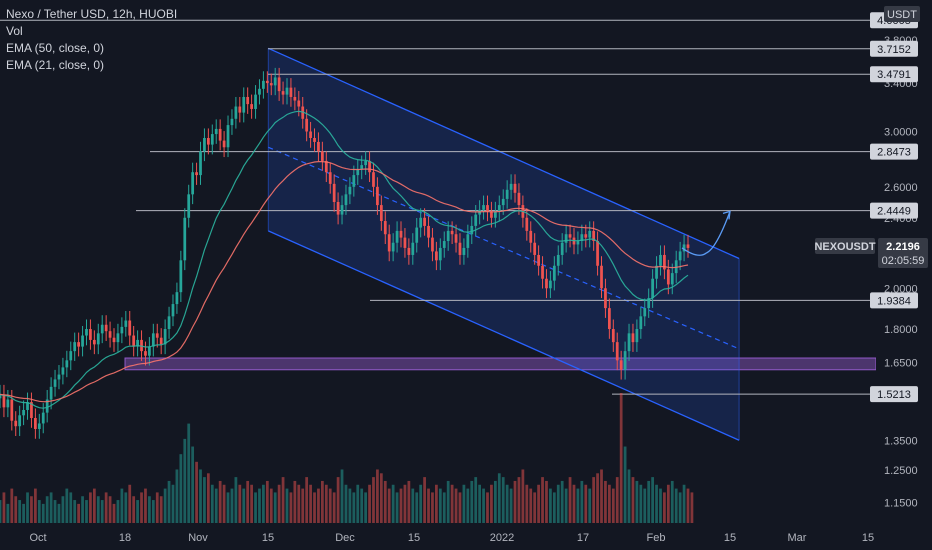 The image size is (932, 550). Describe the element at coordinates (844, 247) in the screenshot. I see `symbol-label: NEXOUSDT` at that location.